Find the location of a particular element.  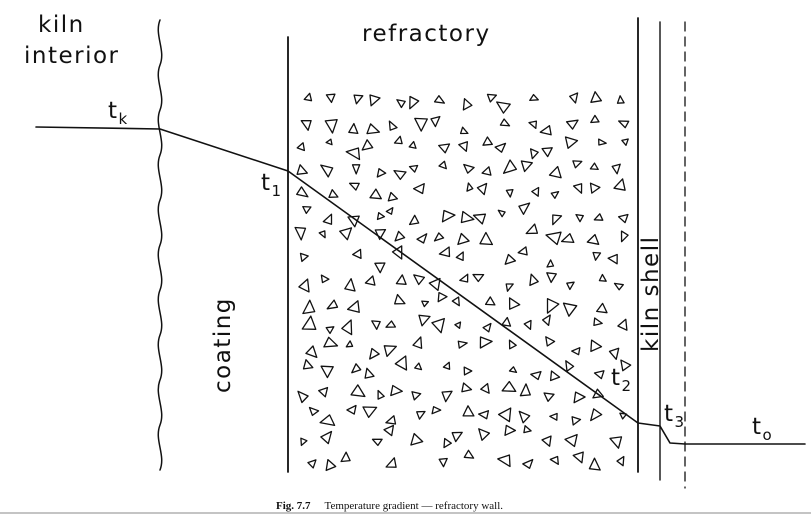

coating-label: coating is located at coordinates (223, 345).